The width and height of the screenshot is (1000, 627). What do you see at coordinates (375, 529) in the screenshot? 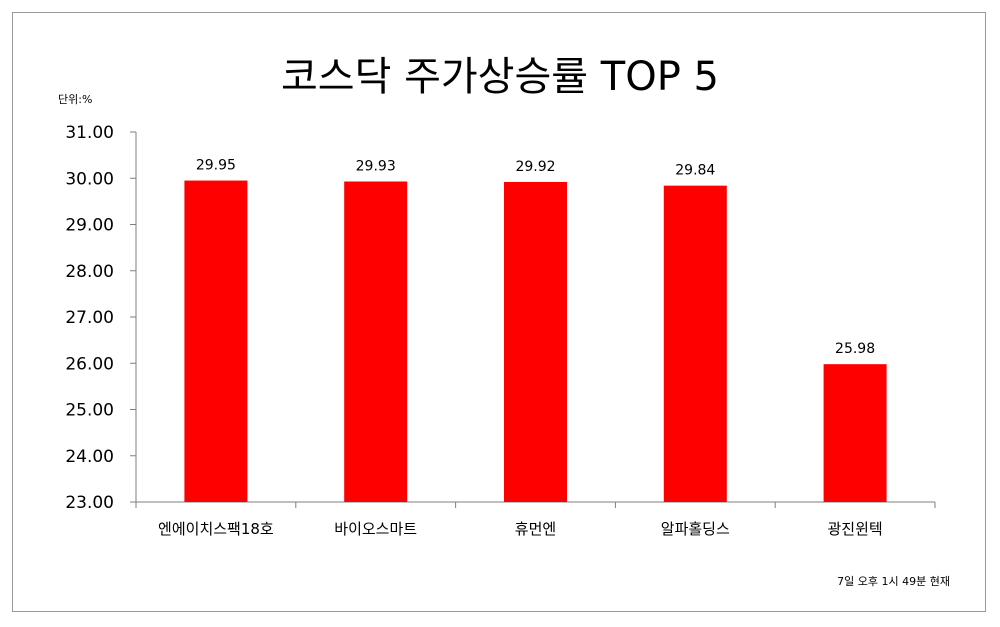
I see `x-tick-label: 바이오스마트` at bounding box center [375, 529].